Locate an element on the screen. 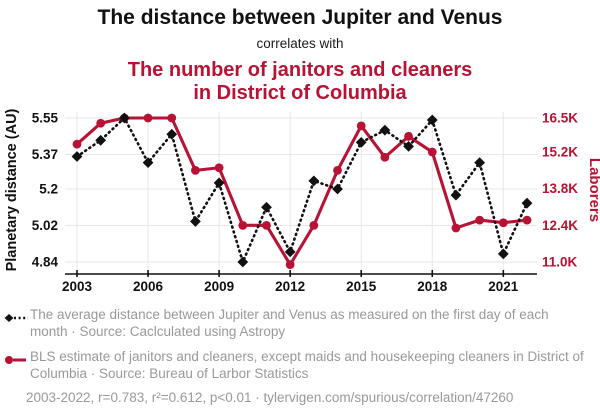  left-axis-ticks: 5.55 5.37 5.2 5.02 4.84 is located at coordinates (45, 190).